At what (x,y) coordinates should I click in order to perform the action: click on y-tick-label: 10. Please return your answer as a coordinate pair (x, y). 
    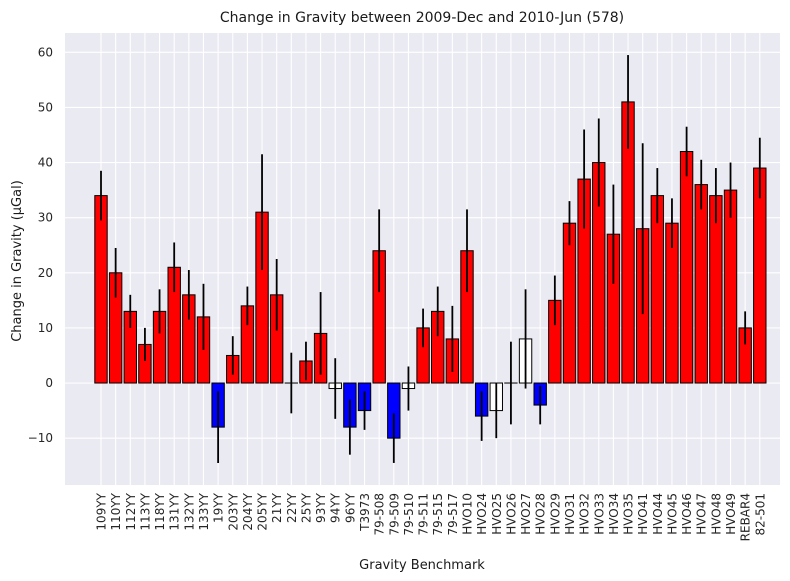
    Looking at the image, I should click on (45, 328).